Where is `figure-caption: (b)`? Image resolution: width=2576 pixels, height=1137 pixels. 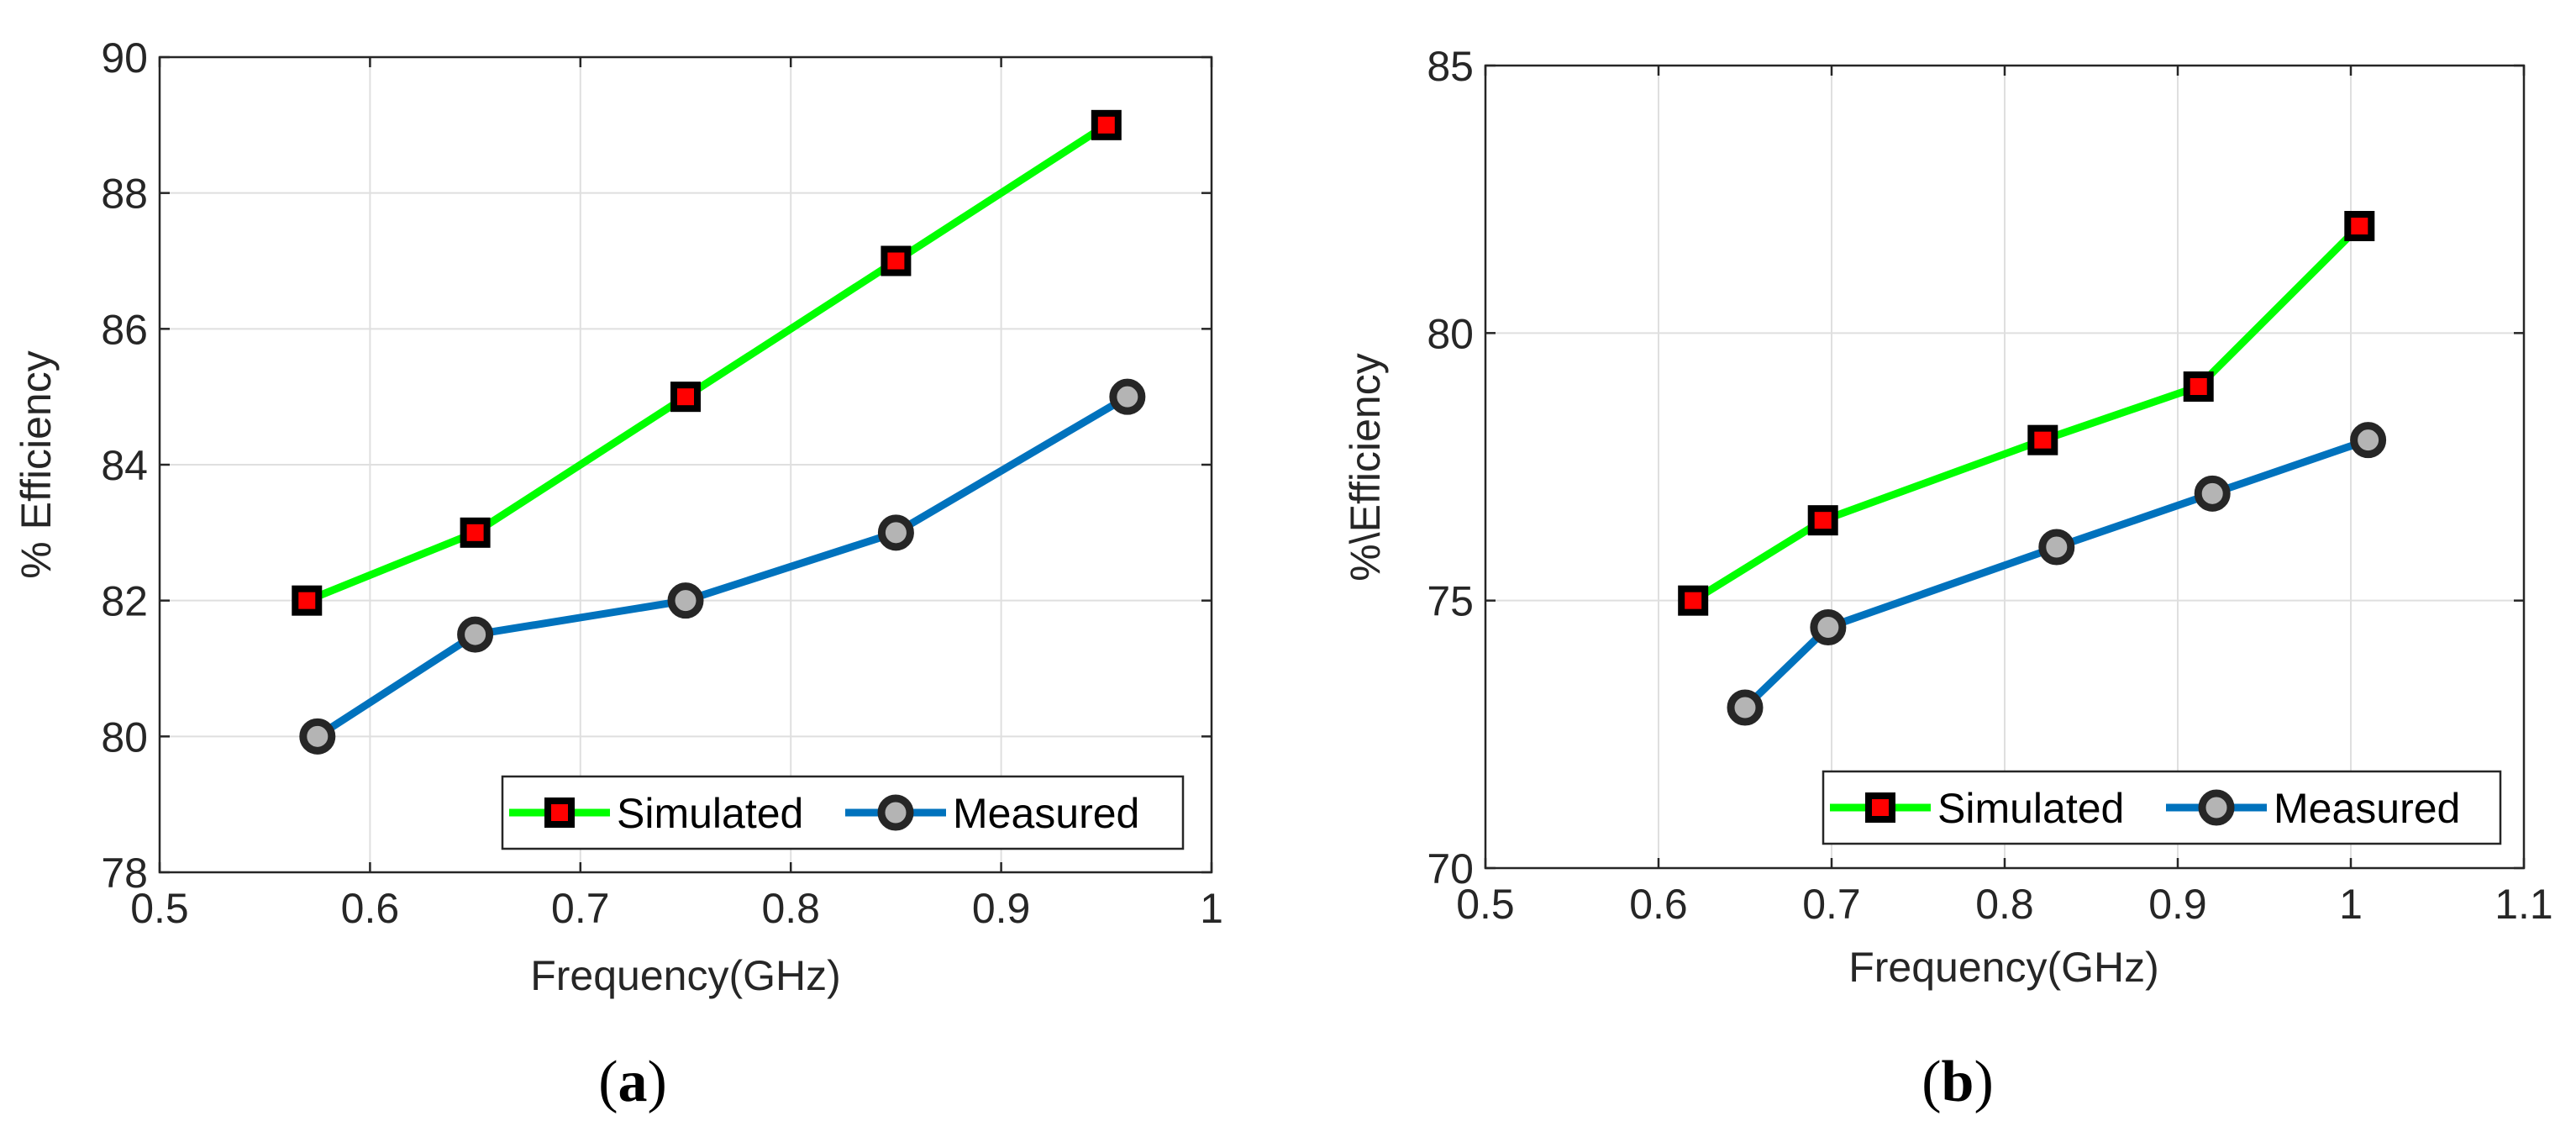
figure-caption: (b) is located at coordinates (1957, 1082).